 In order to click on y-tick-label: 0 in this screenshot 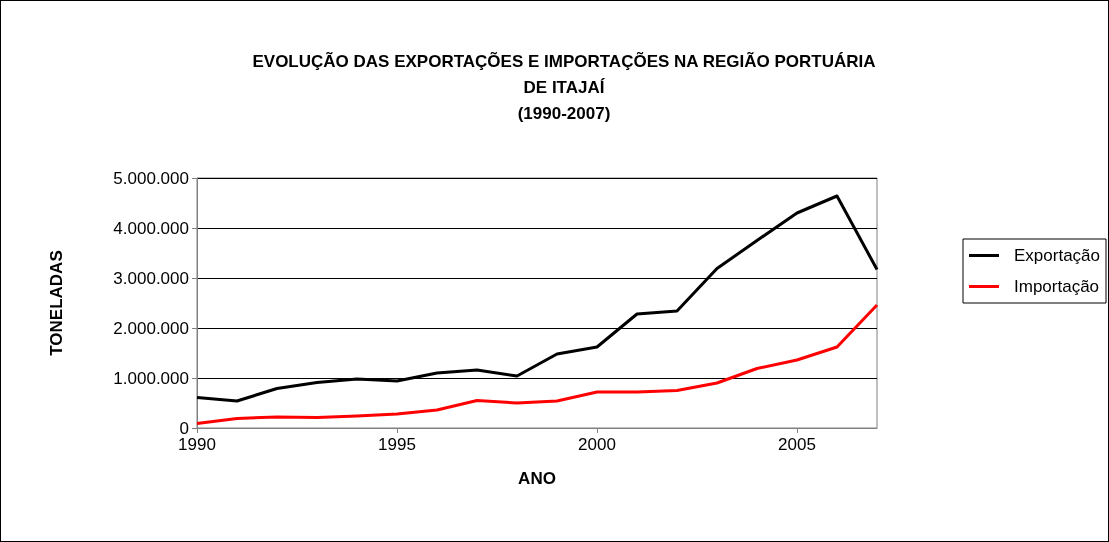, I will do `click(184, 428)`.